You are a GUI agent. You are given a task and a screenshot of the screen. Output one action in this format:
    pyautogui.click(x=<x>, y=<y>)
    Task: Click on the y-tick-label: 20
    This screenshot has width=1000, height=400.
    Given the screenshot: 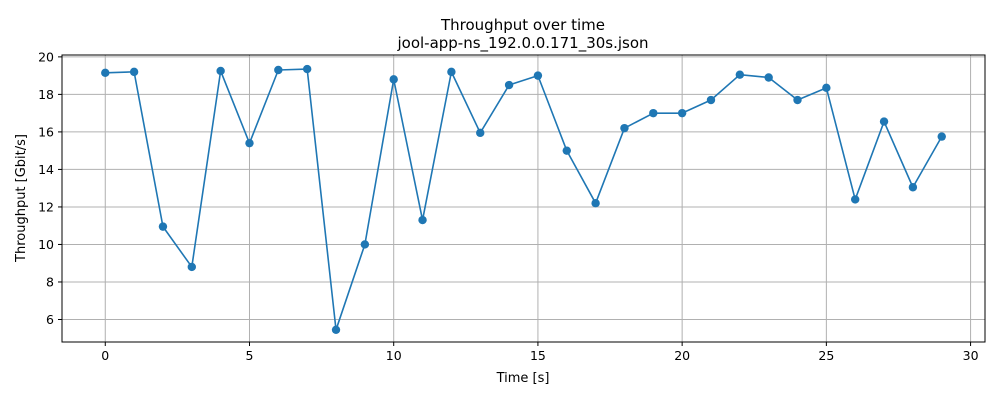 What is the action you would take?
    pyautogui.click(x=46, y=56)
    